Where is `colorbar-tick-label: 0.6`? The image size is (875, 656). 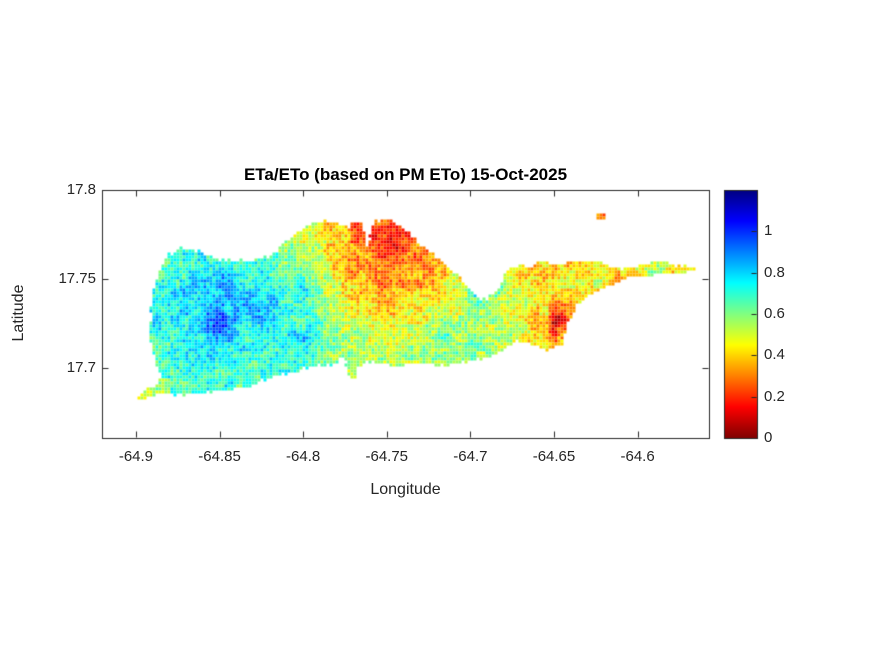
colorbar-tick-label: 0.6 is located at coordinates (774, 313).